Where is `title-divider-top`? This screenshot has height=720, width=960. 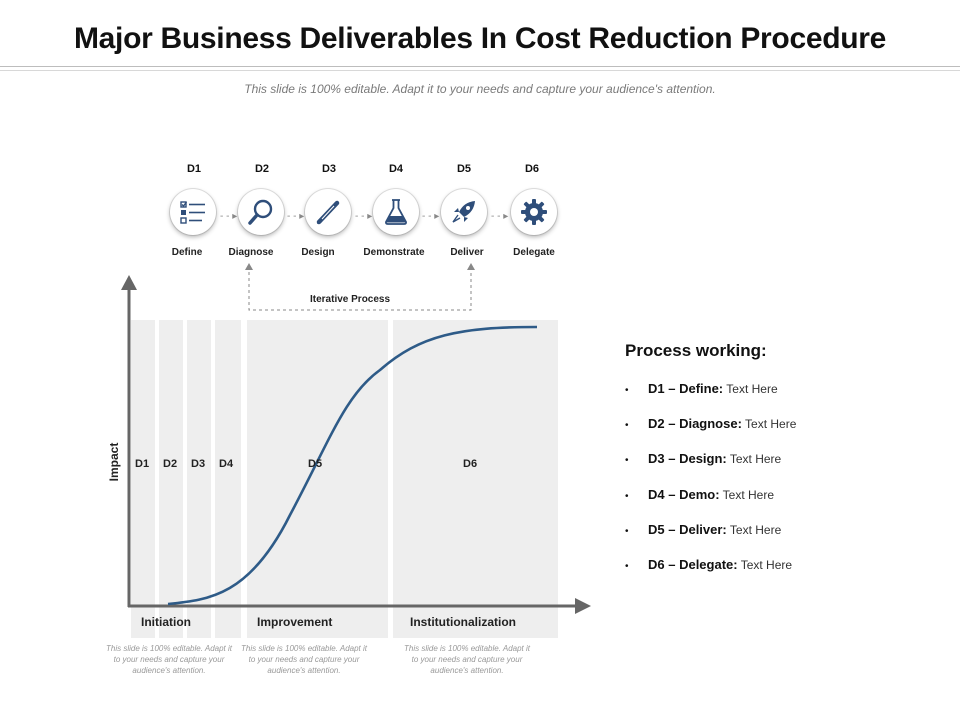
title-divider-top is located at coordinates (480, 66).